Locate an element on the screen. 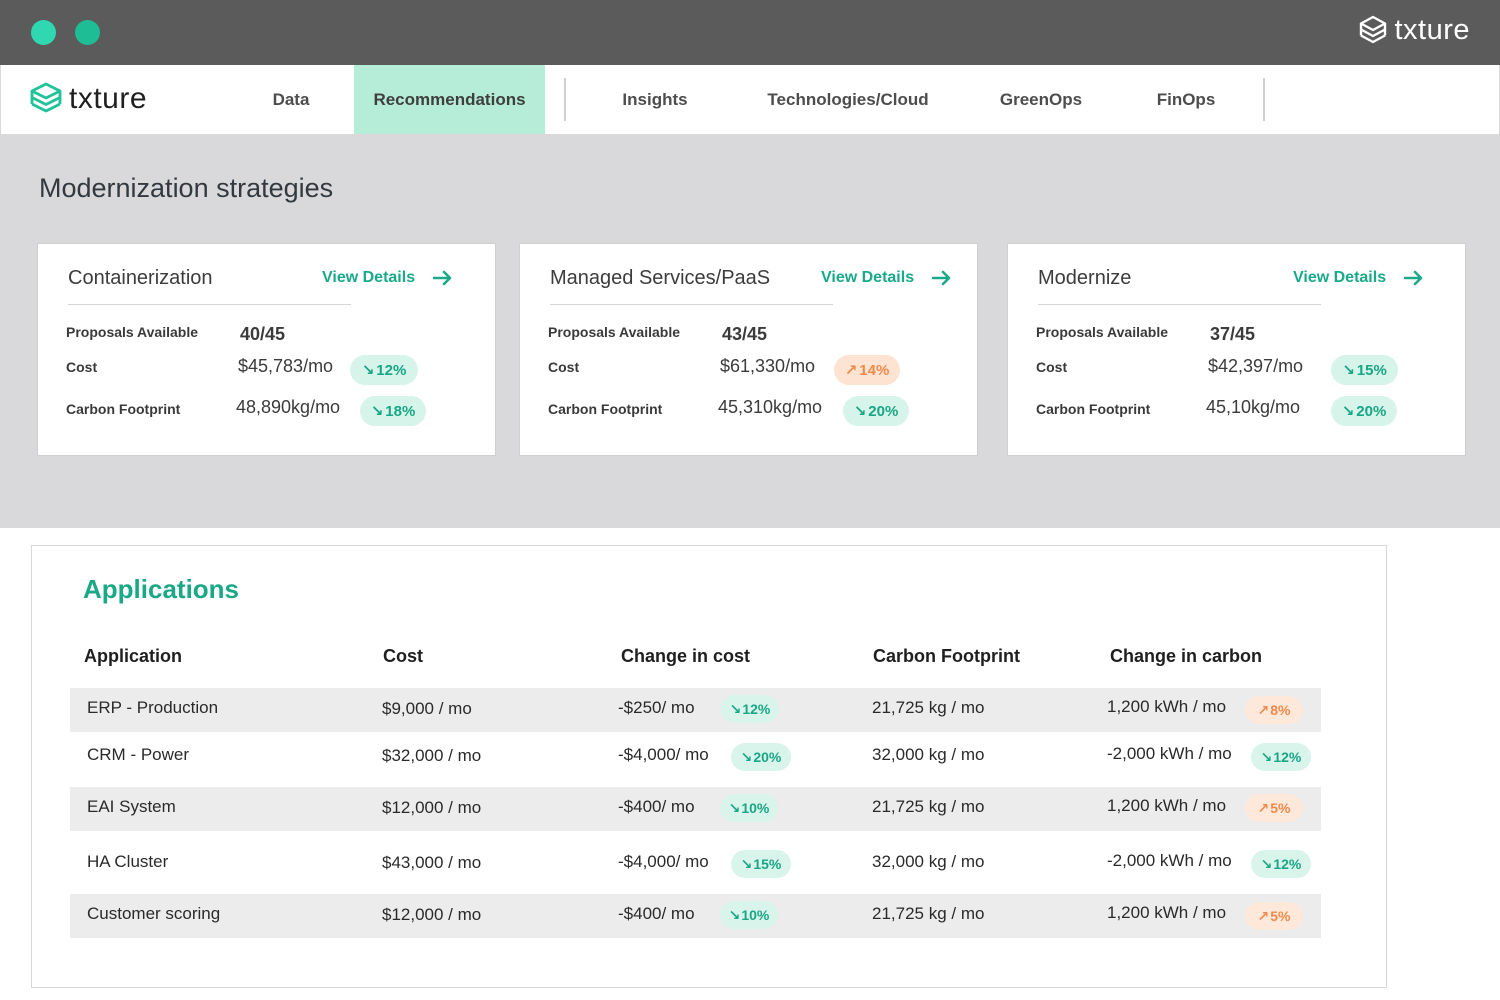 The width and height of the screenshot is (1500, 1000). column-header-cost: Cost is located at coordinates (403, 656).